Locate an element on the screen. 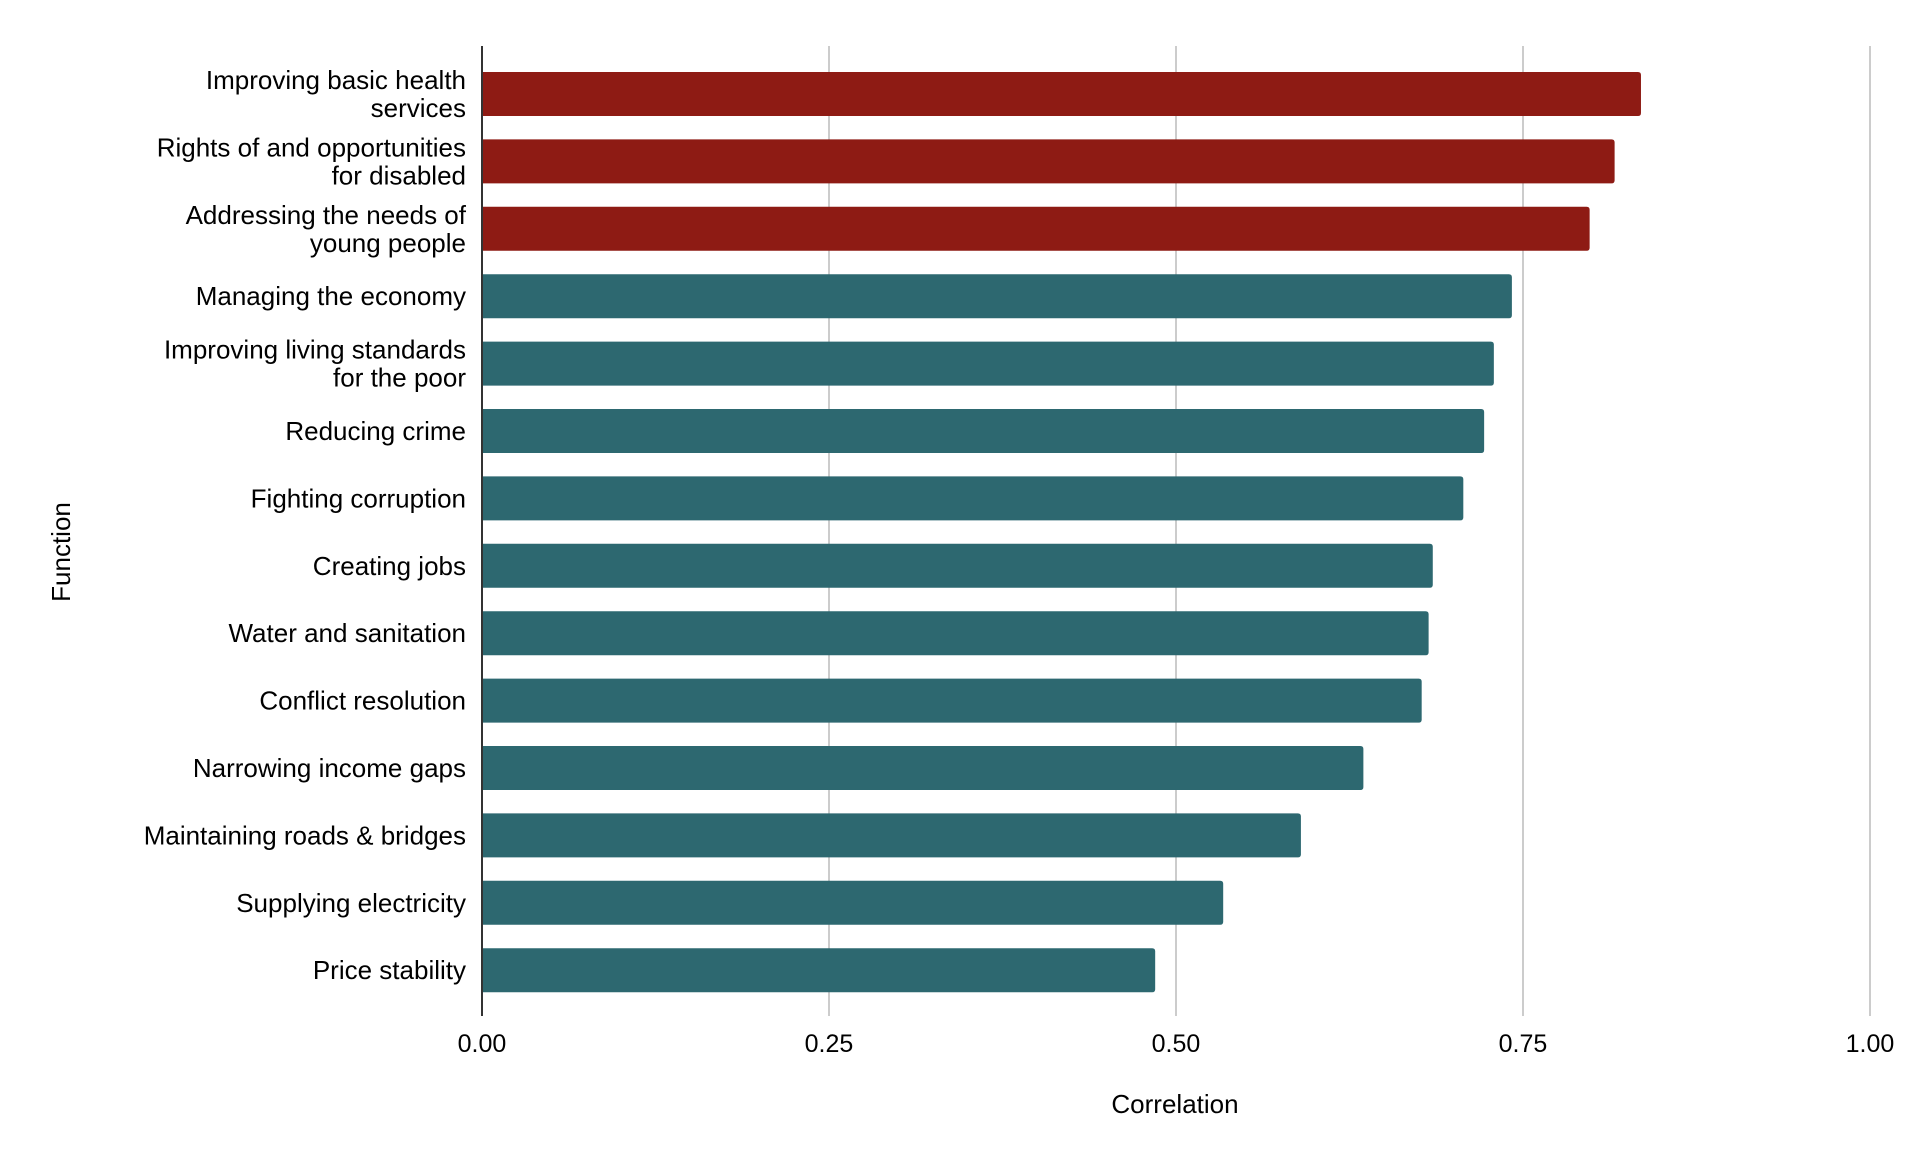  category-label: Rights of and opportunities for disabled is located at coordinates (311, 161).